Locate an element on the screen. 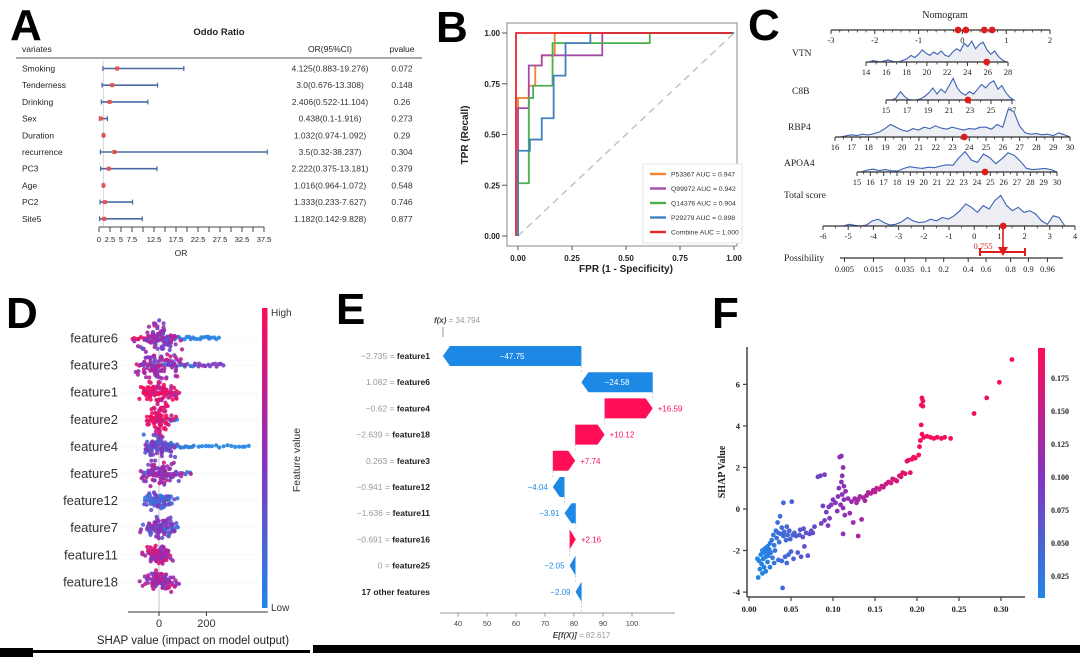  forest-row-name: Site5 is located at coordinates (32, 219).